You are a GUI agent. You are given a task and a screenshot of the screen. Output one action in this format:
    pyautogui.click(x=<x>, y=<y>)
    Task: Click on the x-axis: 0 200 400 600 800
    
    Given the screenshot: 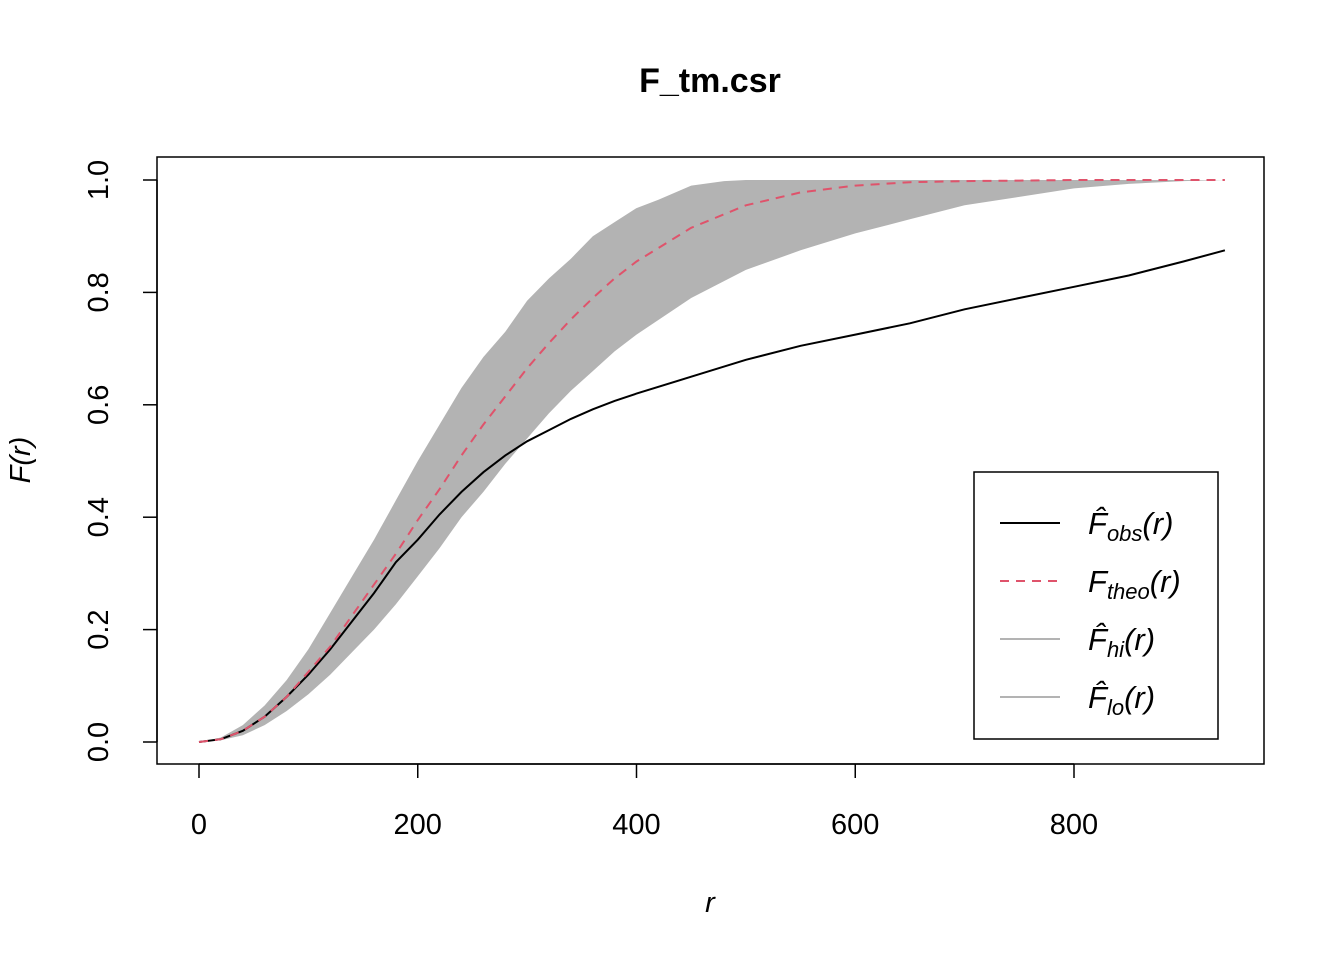 What is the action you would take?
    pyautogui.click(x=644, y=802)
    